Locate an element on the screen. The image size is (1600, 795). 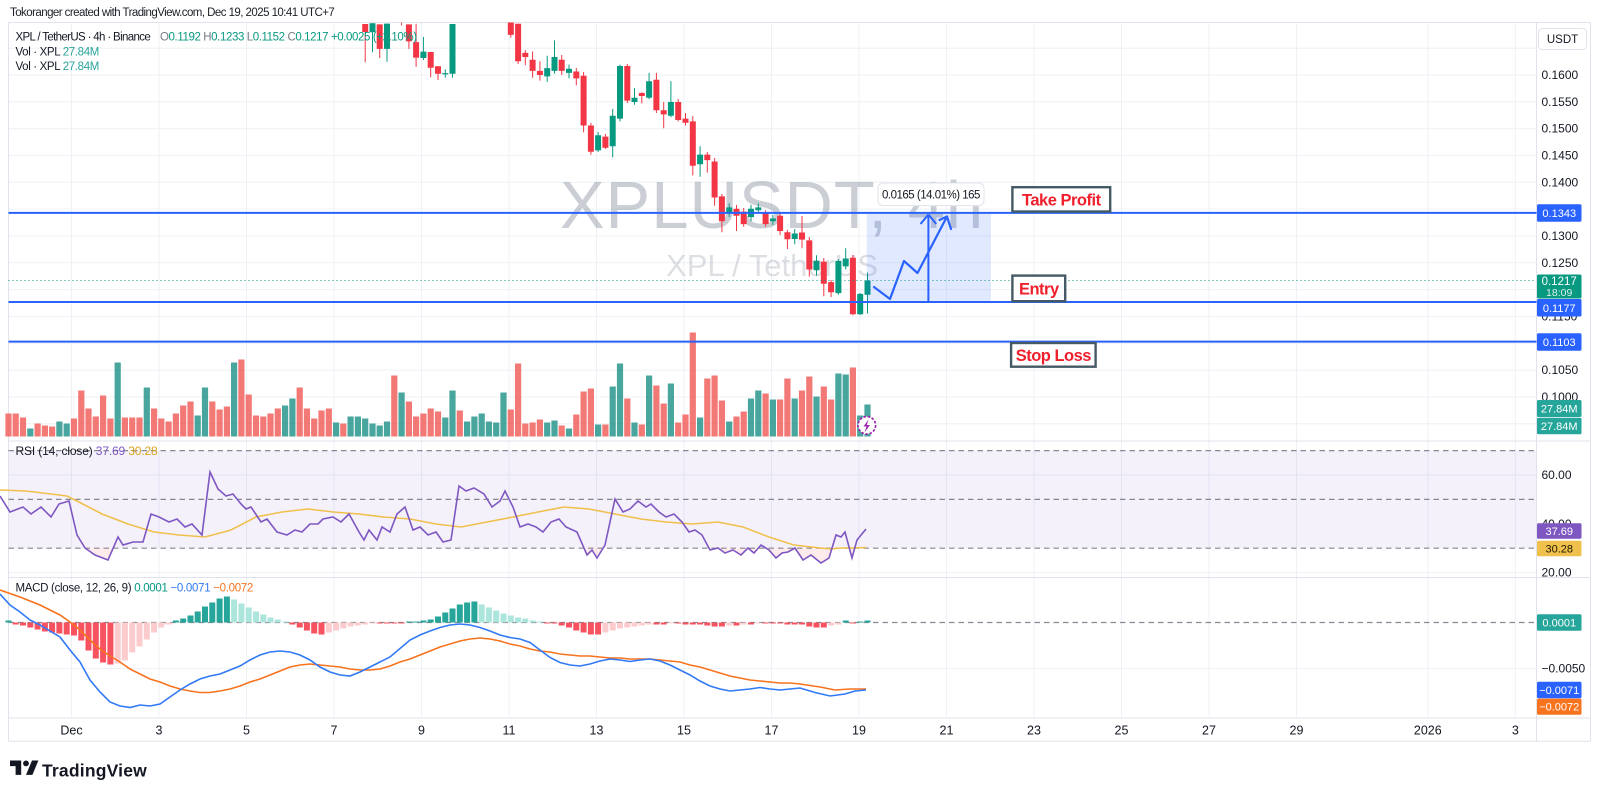
svg-text: 15 is located at coordinates (684, 731).